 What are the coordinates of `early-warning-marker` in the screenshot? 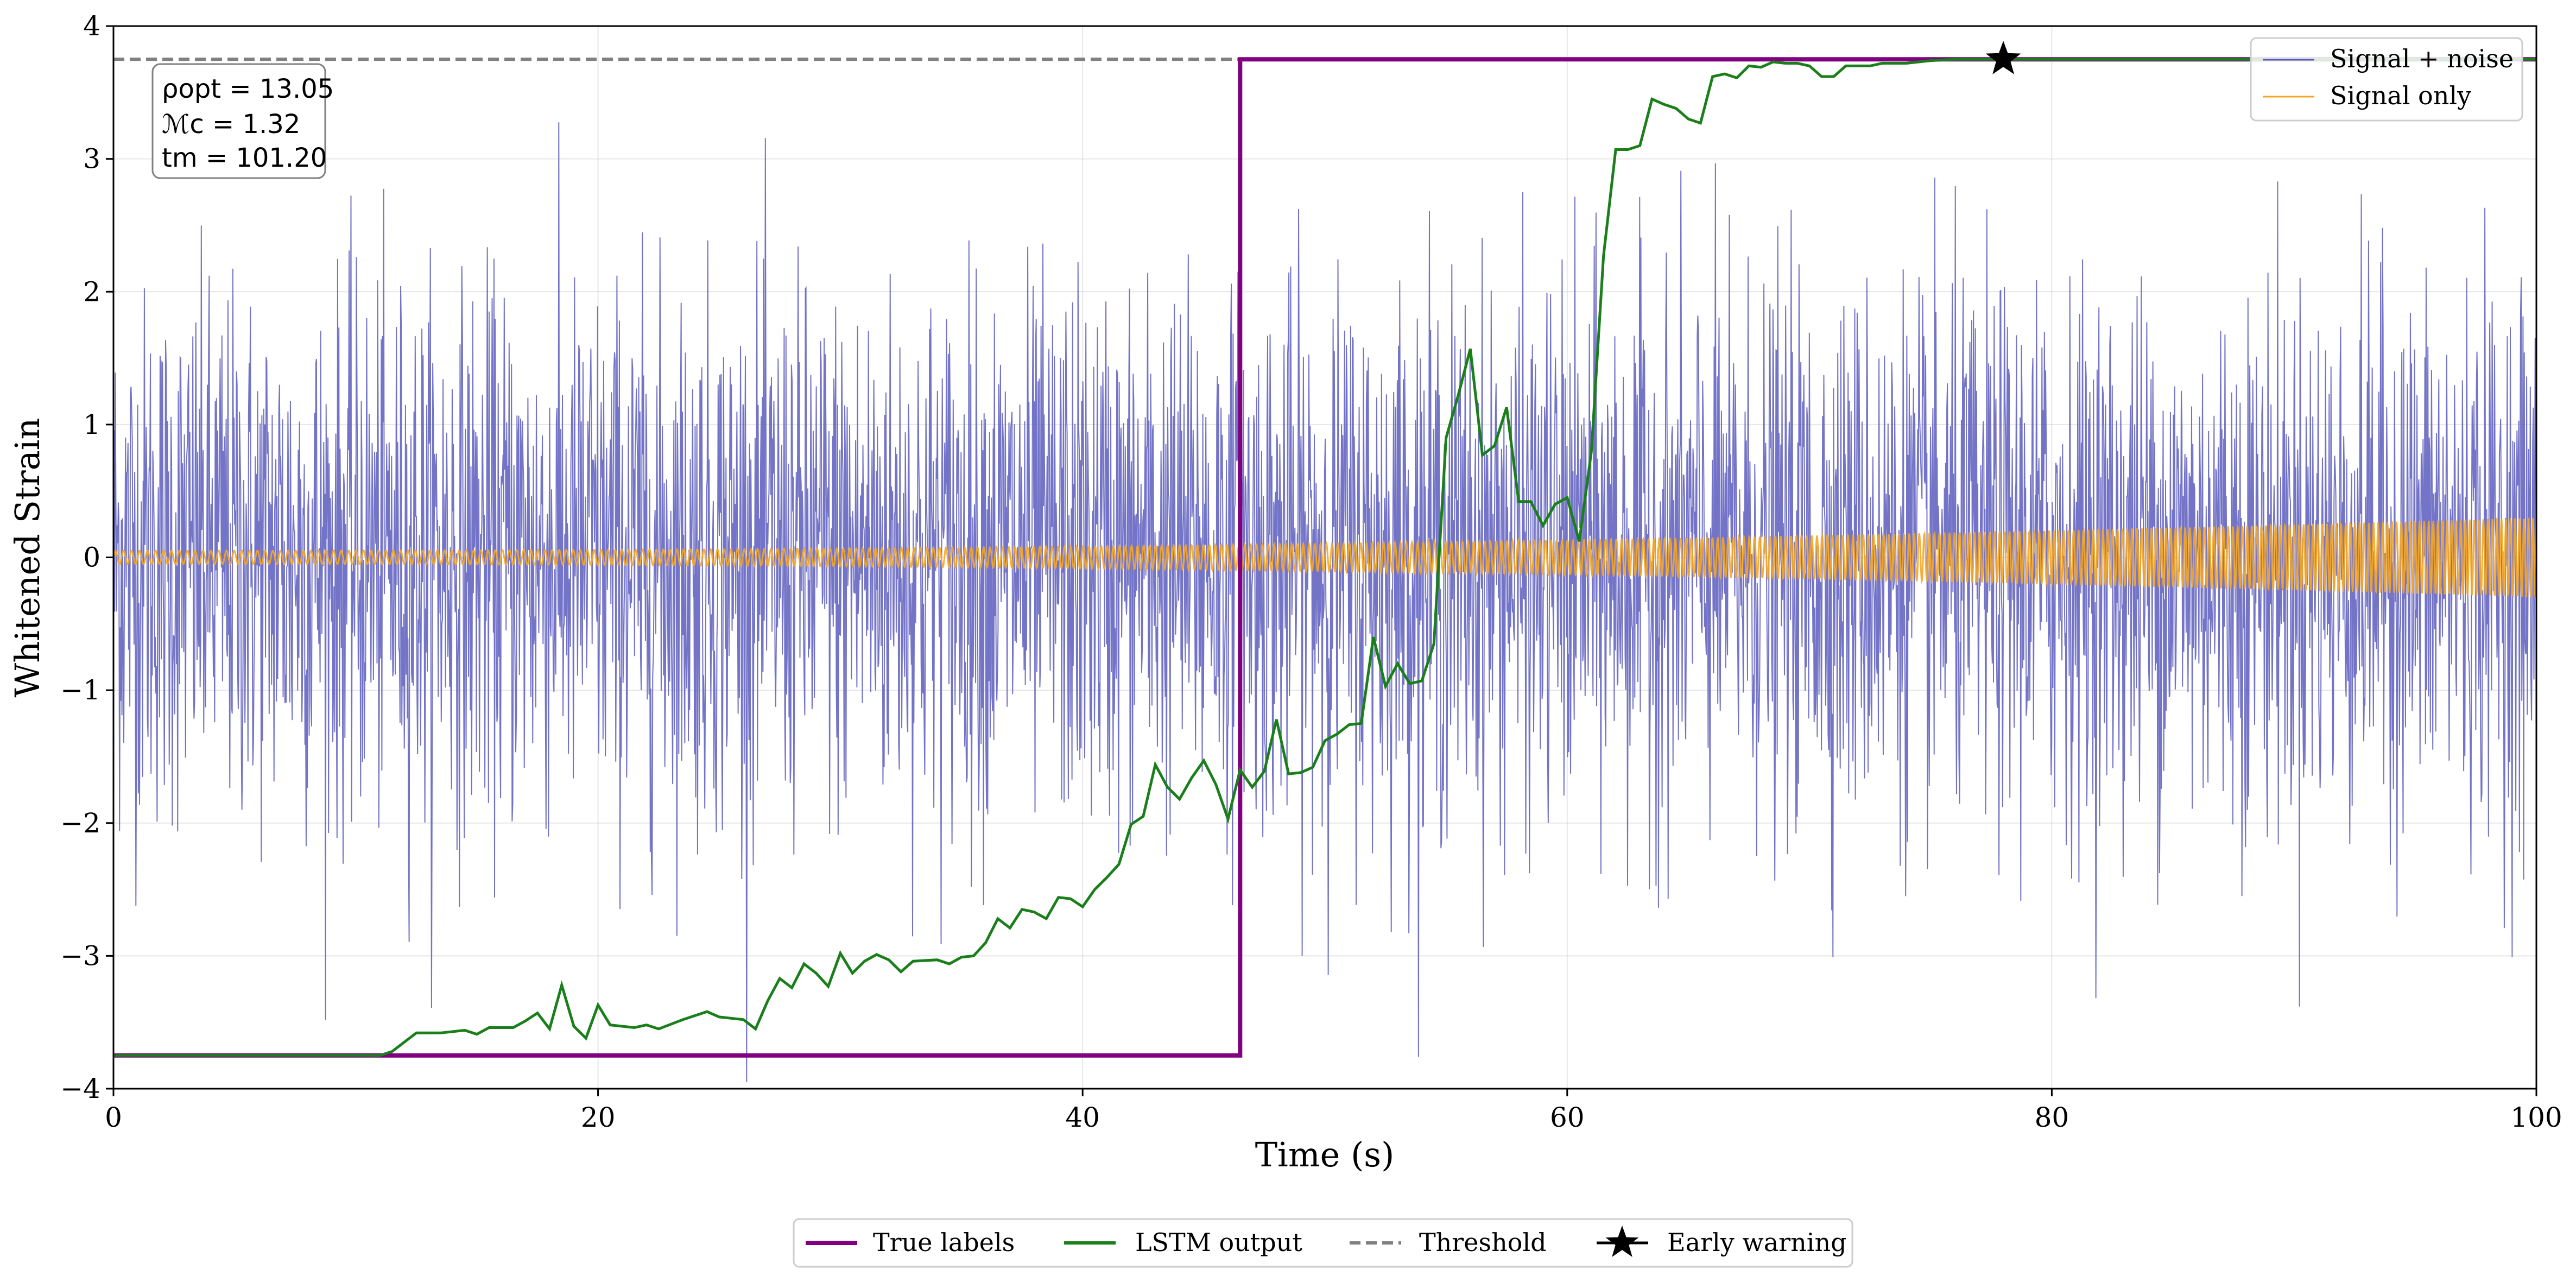 It's located at (2003, 57).